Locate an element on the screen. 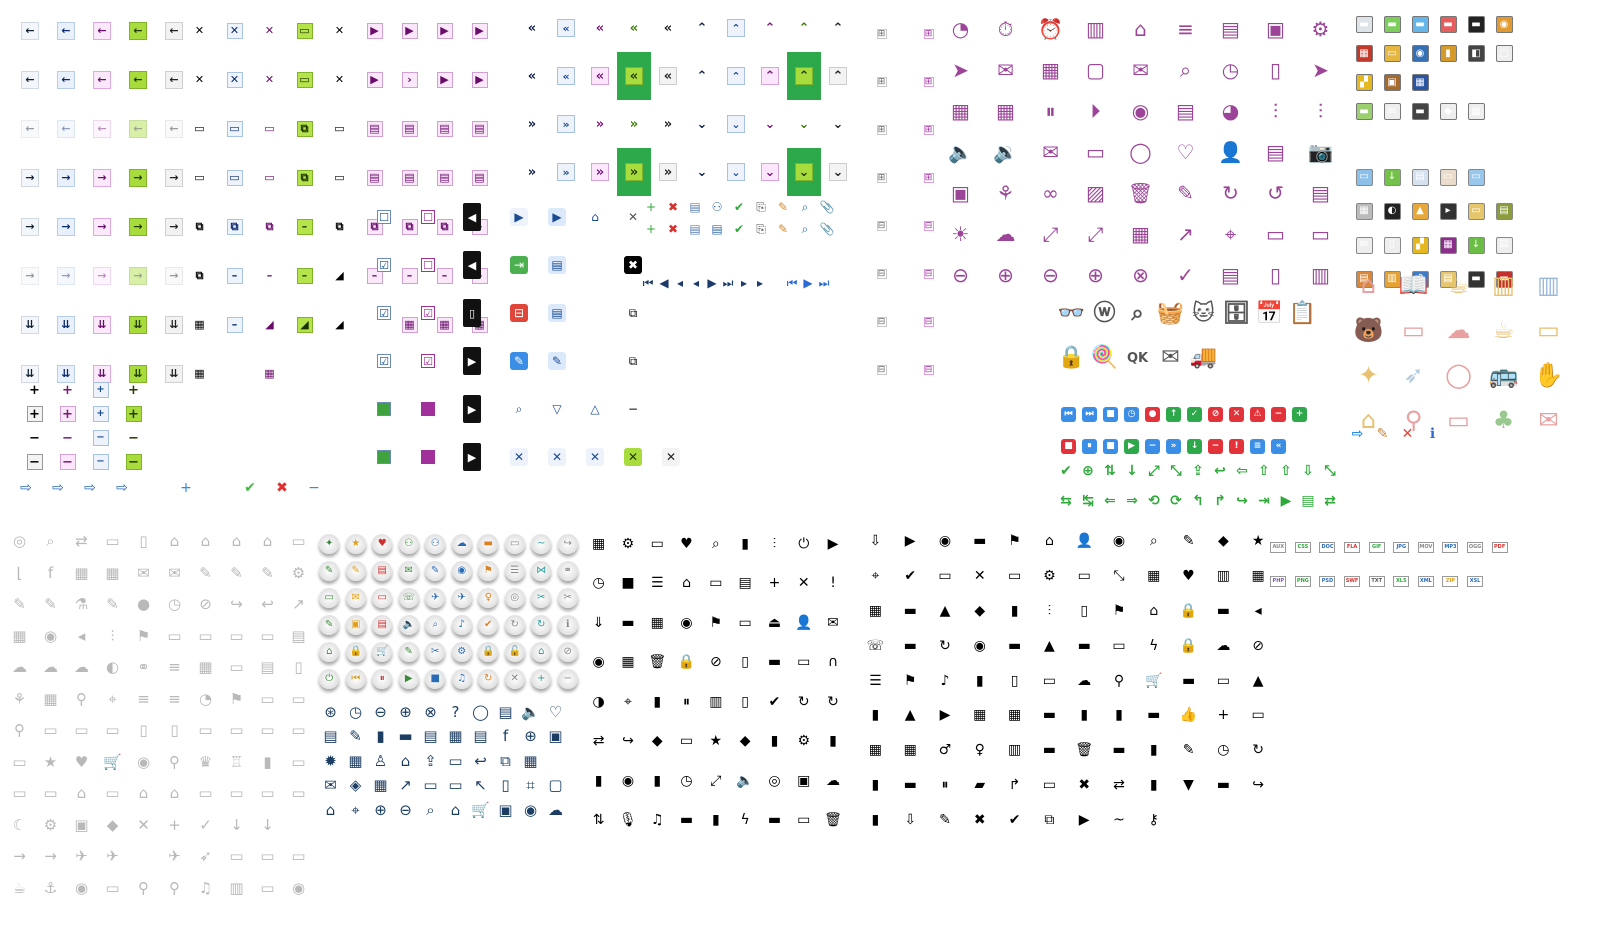 This screenshot has height=943, width=1623. sprite-icon: ➤ is located at coordinates (960, 69).